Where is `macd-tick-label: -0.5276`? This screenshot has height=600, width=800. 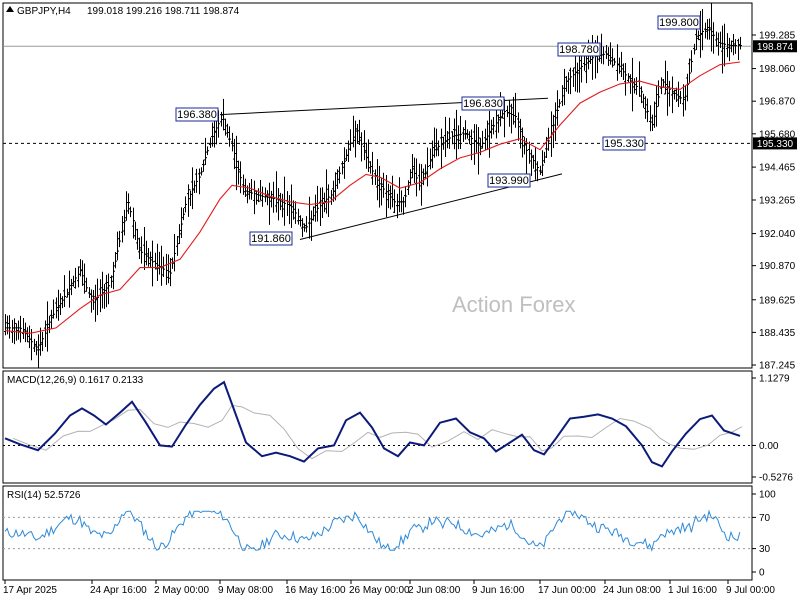 macd-tick-label: -0.5276 is located at coordinates (776, 478).